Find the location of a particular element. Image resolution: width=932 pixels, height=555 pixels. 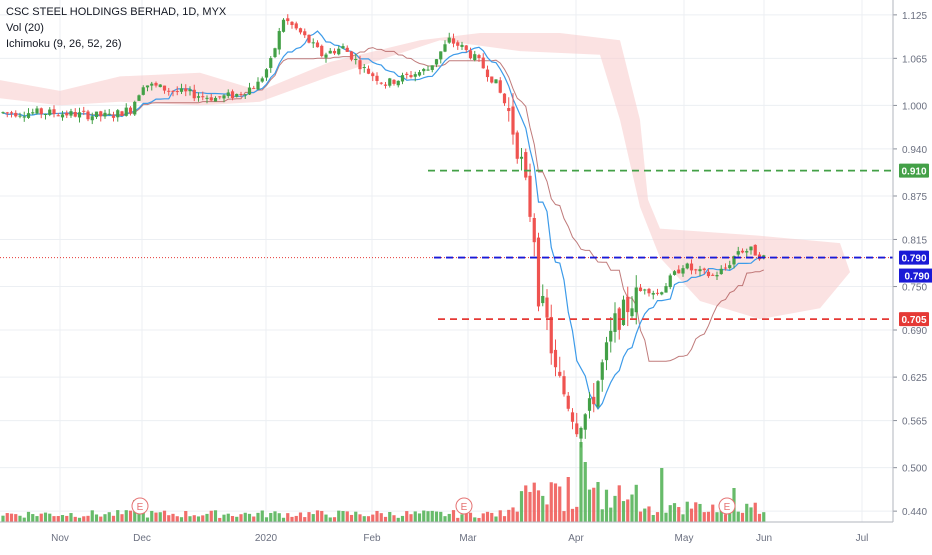

chart-title: CSC STEEL HOLDINGS BERHAD, 1D, MYX is located at coordinates (116, 12).